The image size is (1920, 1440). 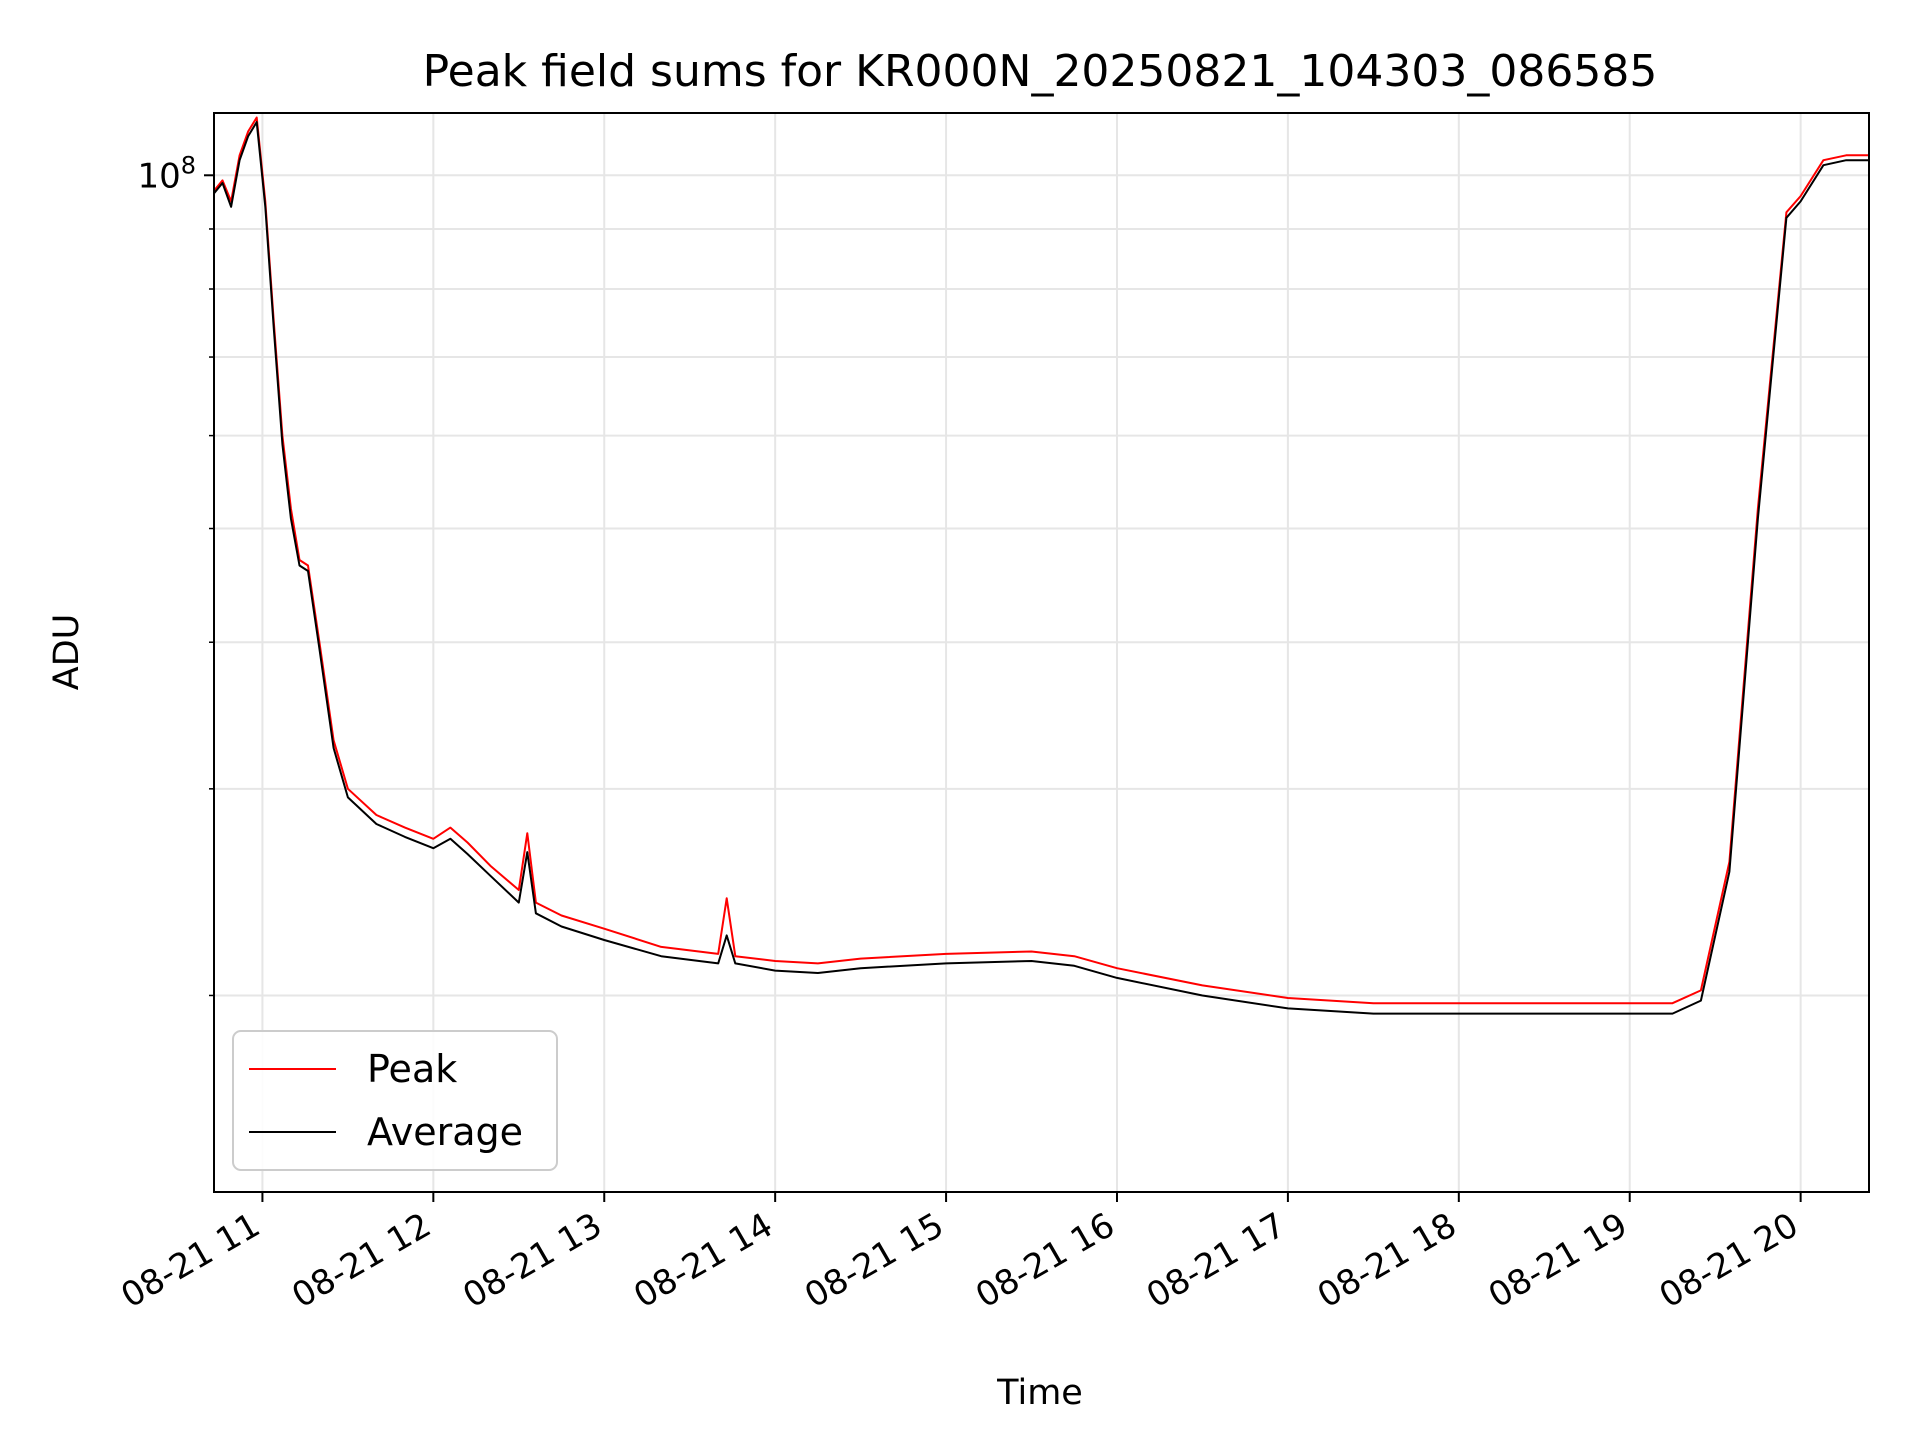 I want to click on legend-box, so click(x=395, y=1100).